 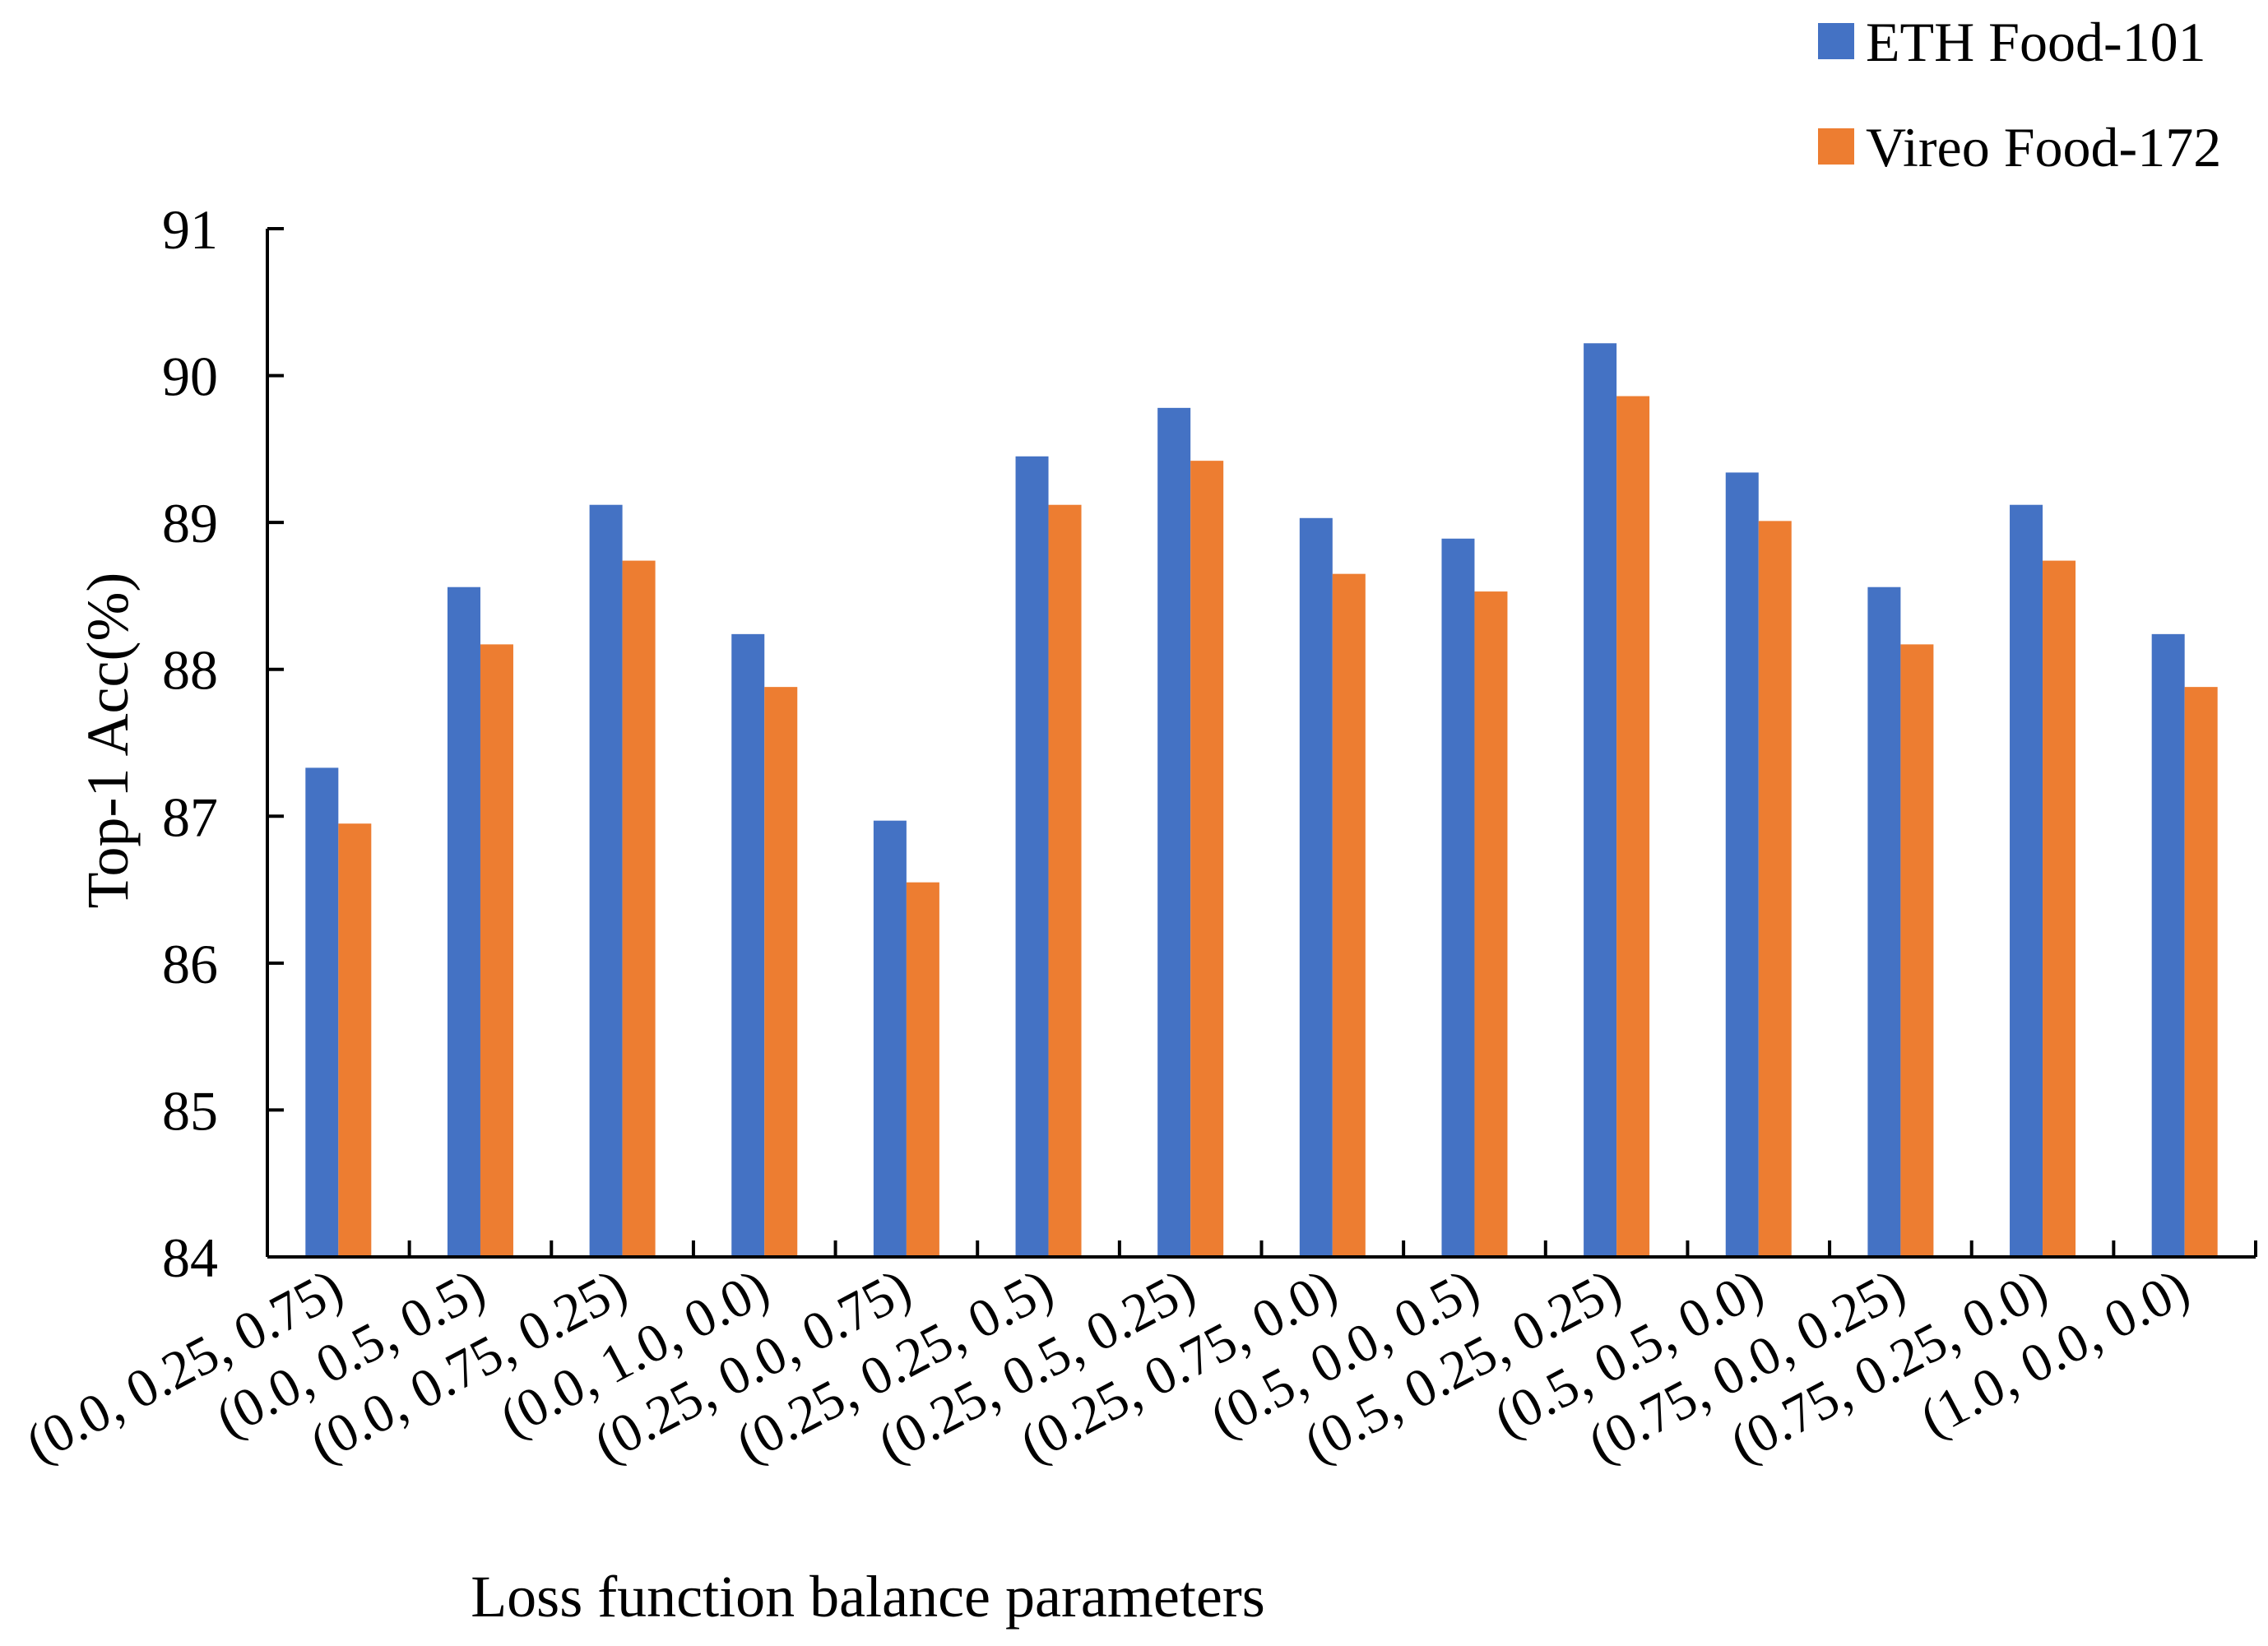 What do you see at coordinates (2036, 42) in the screenshot?
I see `legend-label: ETH Food-101` at bounding box center [2036, 42].